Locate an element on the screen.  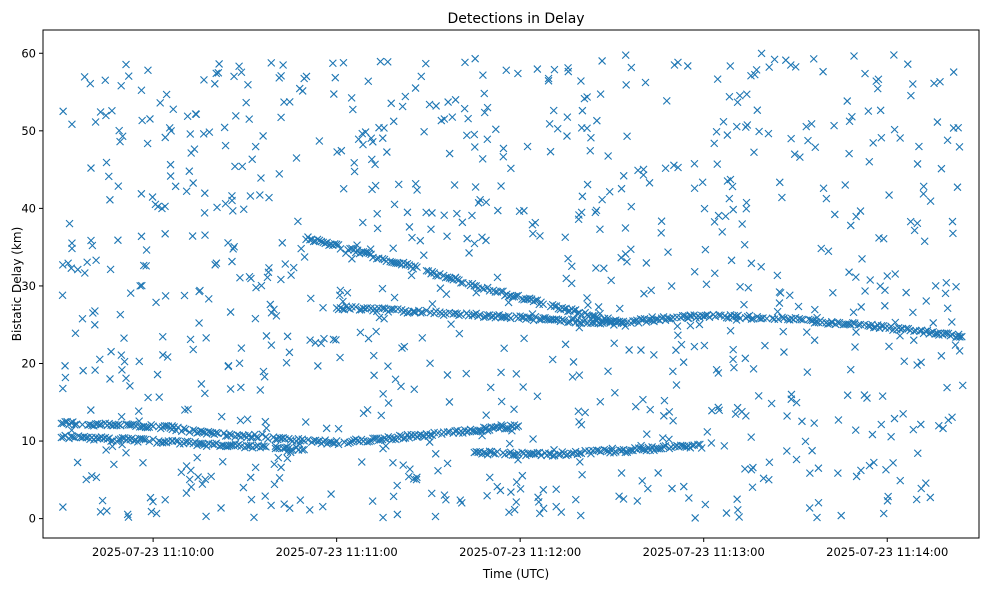
y-tick-label: 0 is located at coordinates (32, 519).